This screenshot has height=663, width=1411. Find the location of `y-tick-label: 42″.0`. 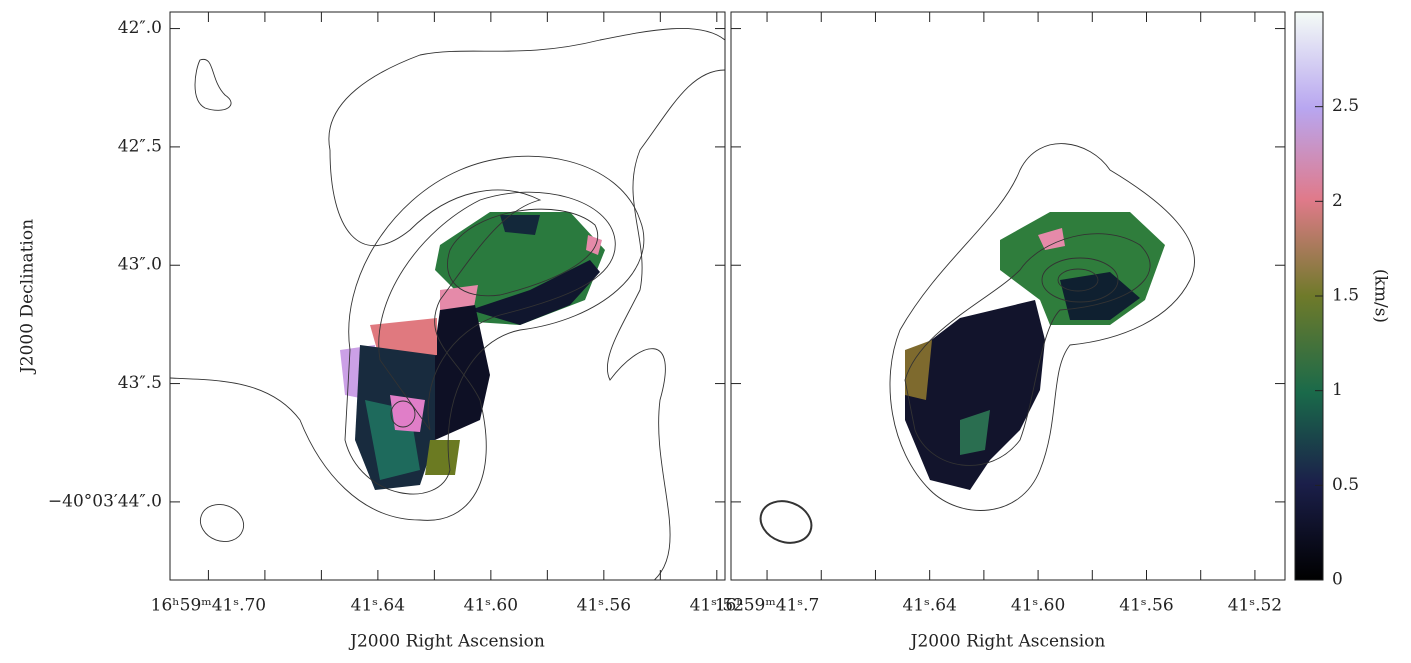

y-tick-label: 42″.0 is located at coordinates (140, 28).